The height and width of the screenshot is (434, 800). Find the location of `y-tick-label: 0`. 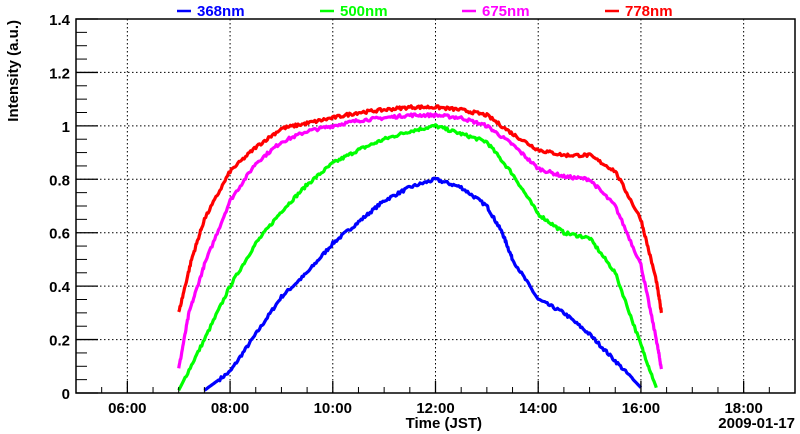

y-tick-label: 0 is located at coordinates (66, 394).